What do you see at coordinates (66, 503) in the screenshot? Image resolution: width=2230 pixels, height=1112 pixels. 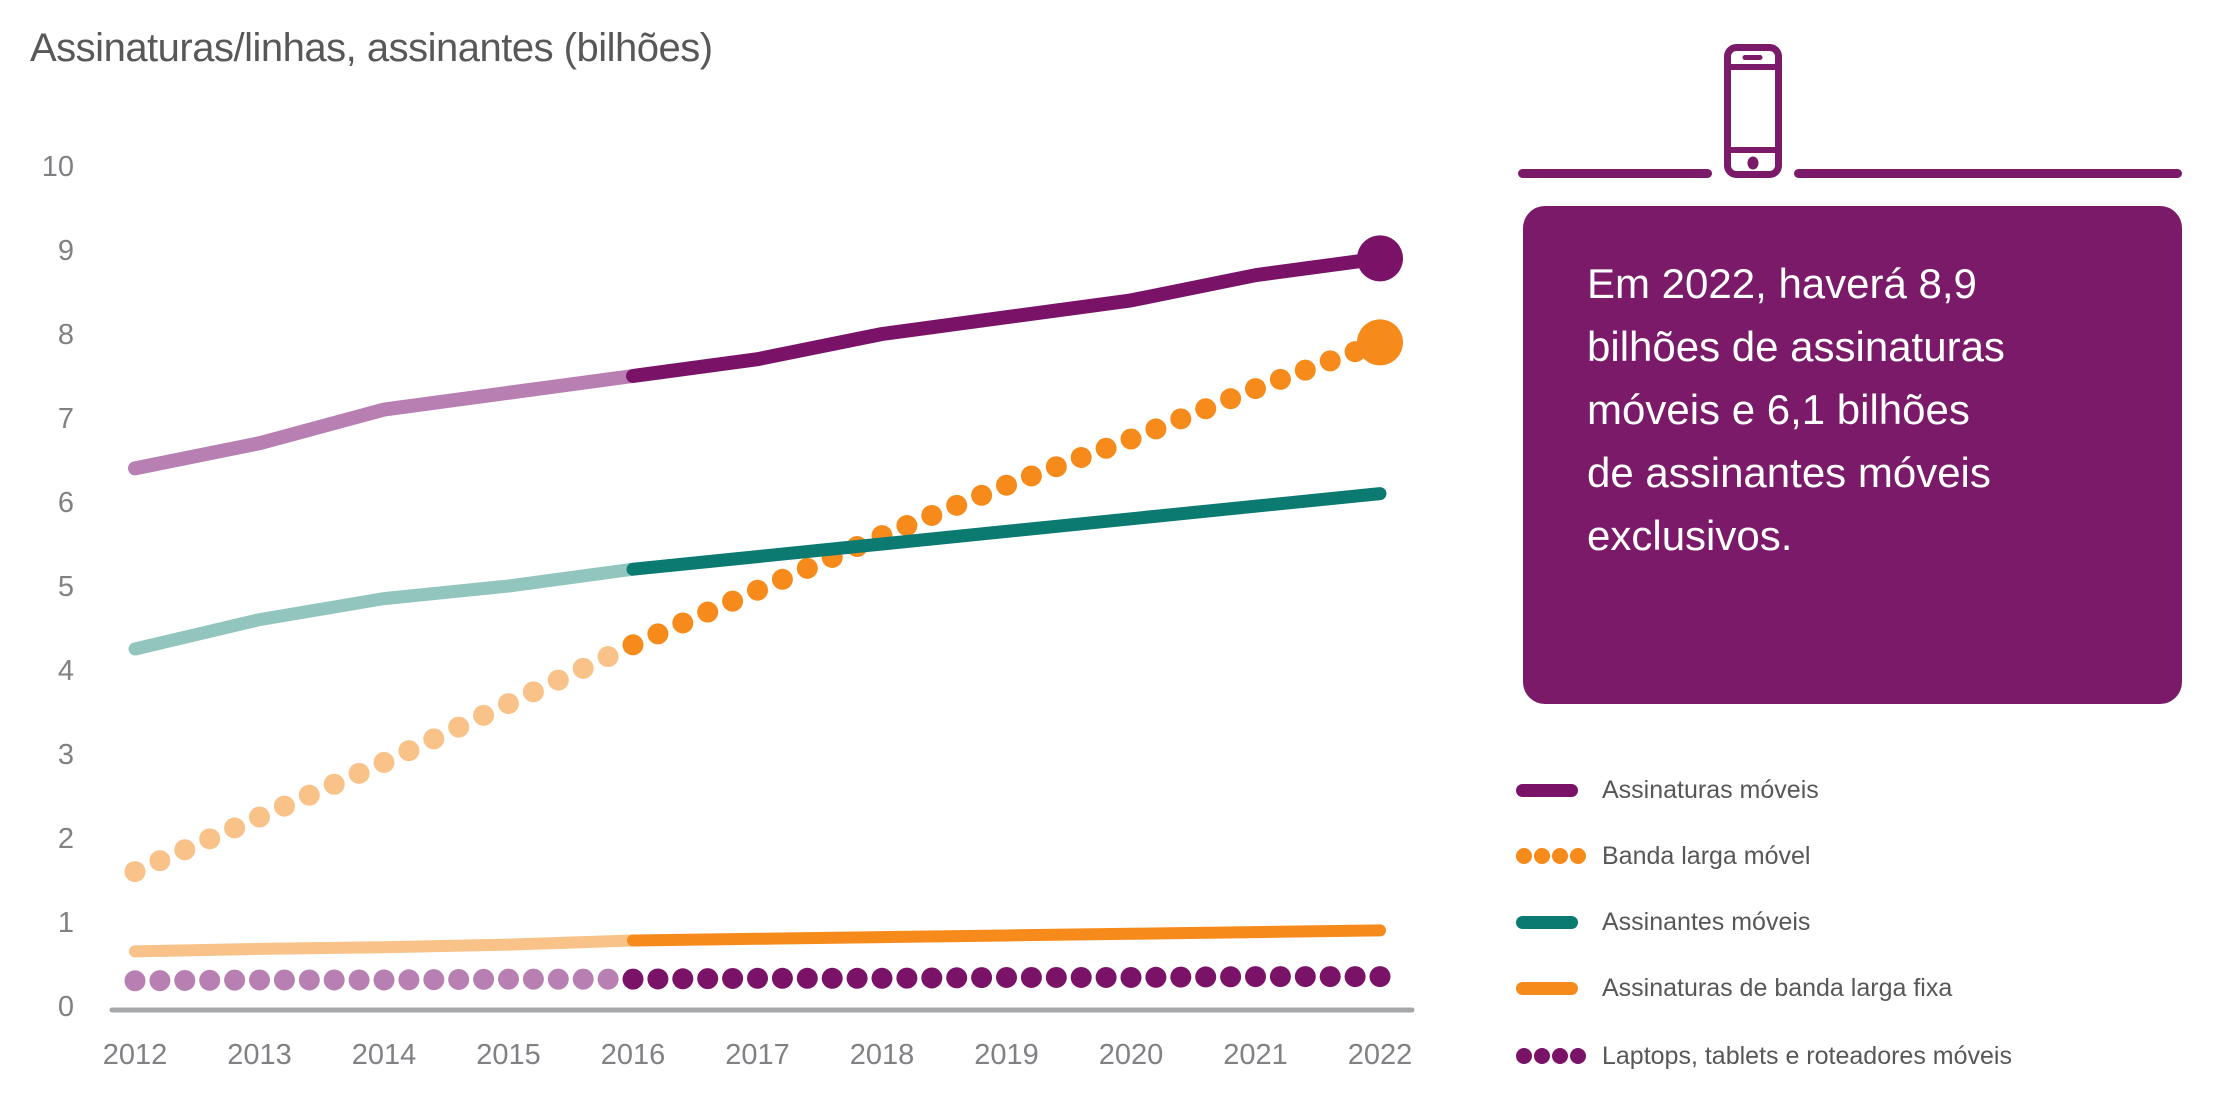 I see `y-tick-label: 6` at bounding box center [66, 503].